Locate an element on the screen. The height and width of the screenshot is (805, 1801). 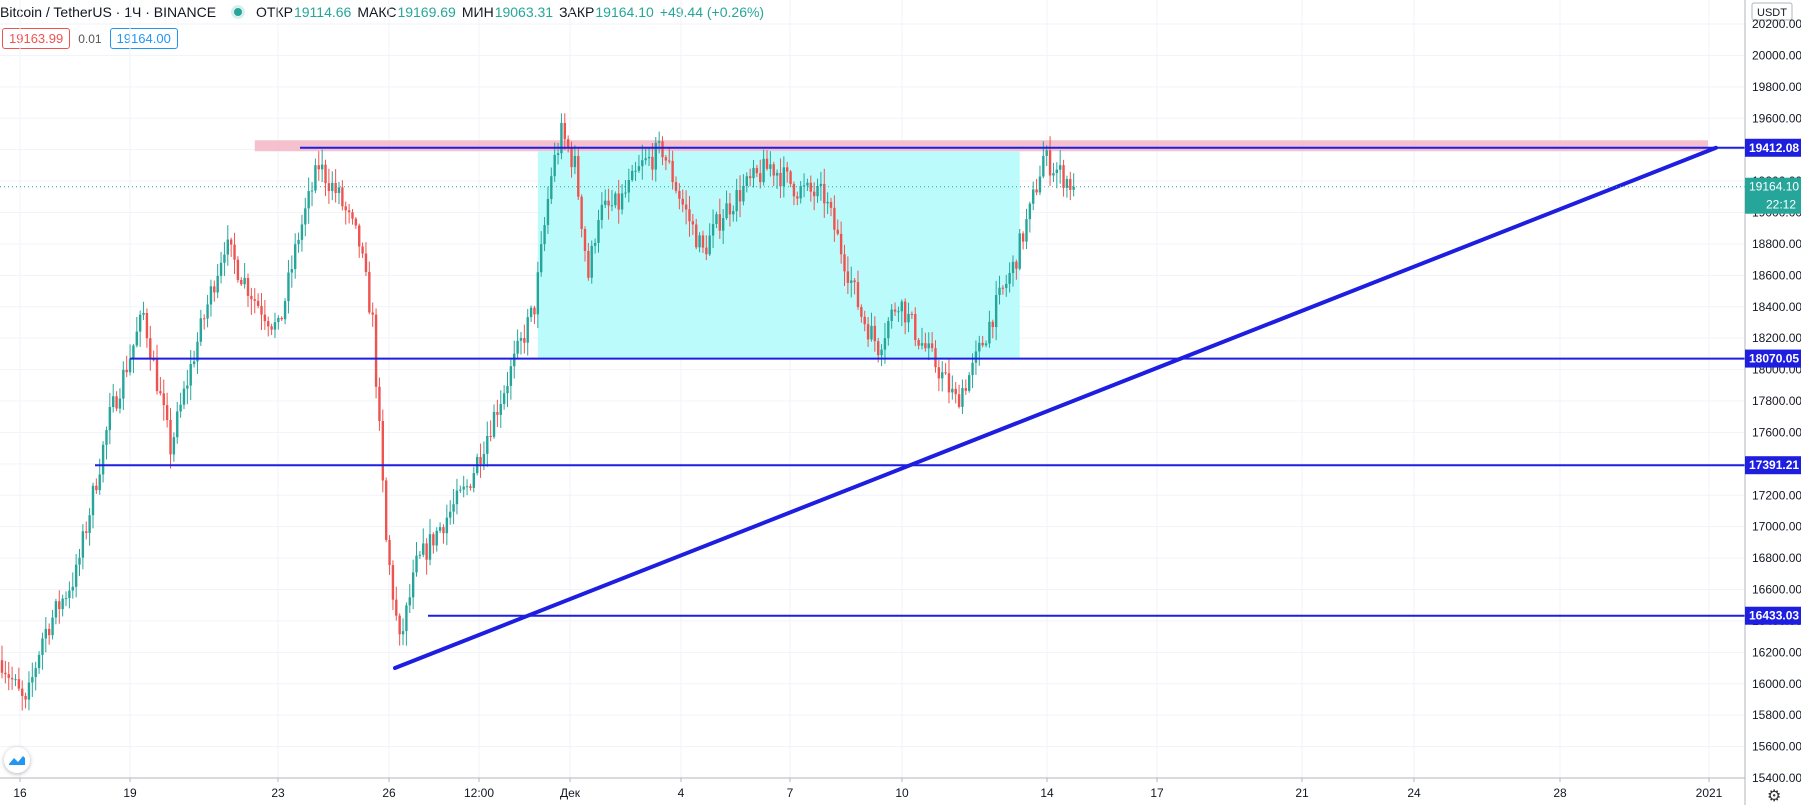
y-tick-label: 15400.00 is located at coordinates (1776, 778).